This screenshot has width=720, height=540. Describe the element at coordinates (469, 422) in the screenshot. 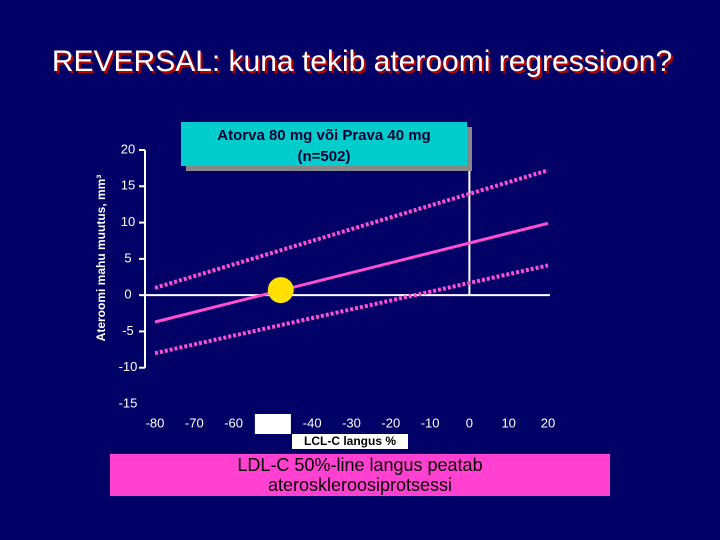

I see `x-tick-label: 0` at that location.